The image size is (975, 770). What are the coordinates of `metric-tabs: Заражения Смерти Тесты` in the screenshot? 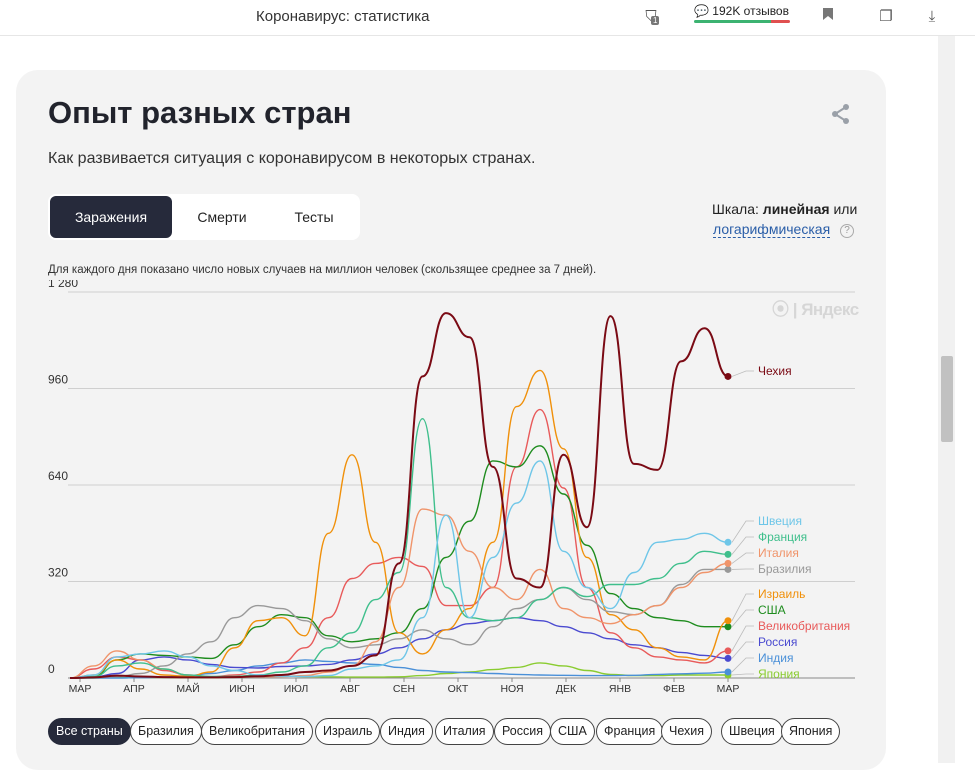 It's located at (204, 217).